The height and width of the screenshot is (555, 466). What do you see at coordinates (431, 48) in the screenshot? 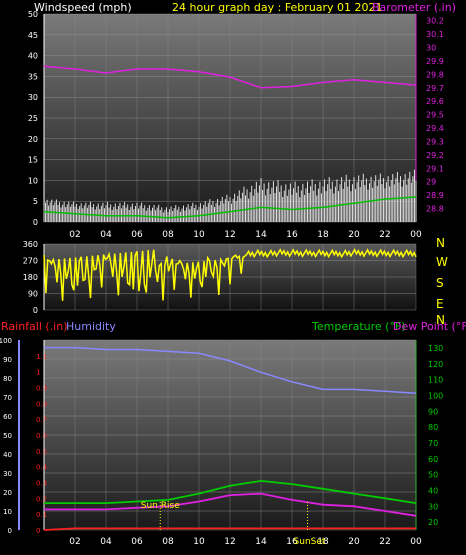
I see `y2-tick-label: 30` at bounding box center [431, 48].